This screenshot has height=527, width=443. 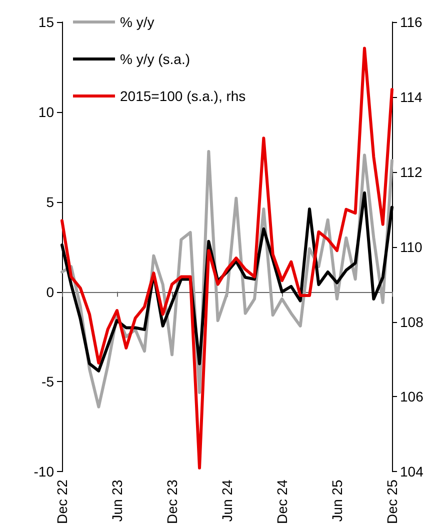 What do you see at coordinates (412, 396) in the screenshot?
I see `y2-tick-label: 106` at bounding box center [412, 396].